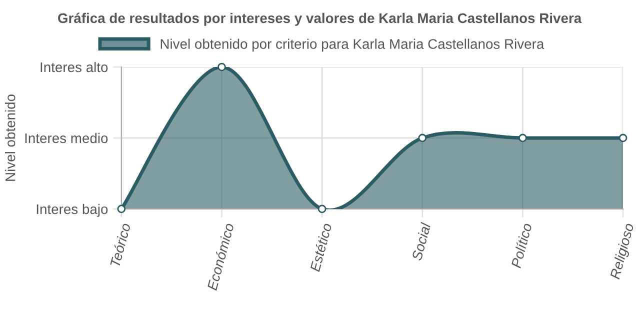 This screenshot has height=319, width=639. Describe the element at coordinates (74, 67) in the screenshot. I see `text: Interes alto` at that location.